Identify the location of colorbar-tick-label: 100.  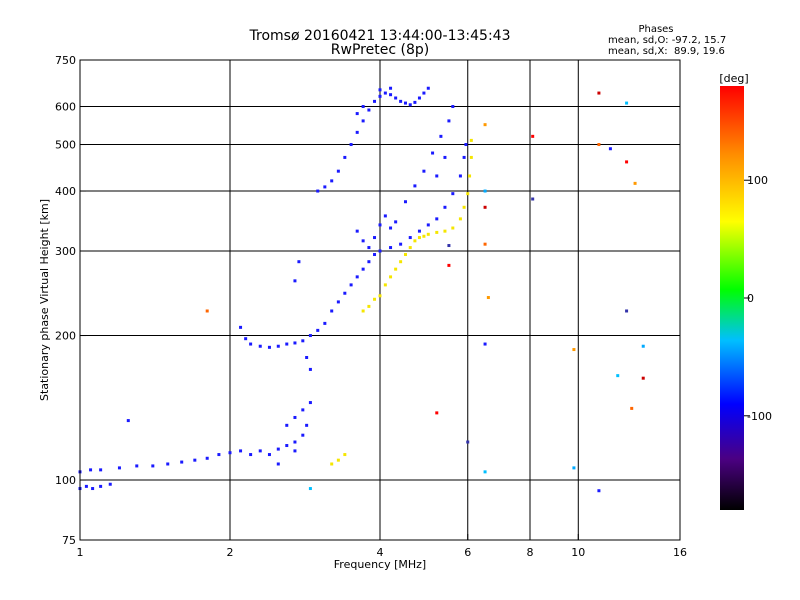
(757, 180).